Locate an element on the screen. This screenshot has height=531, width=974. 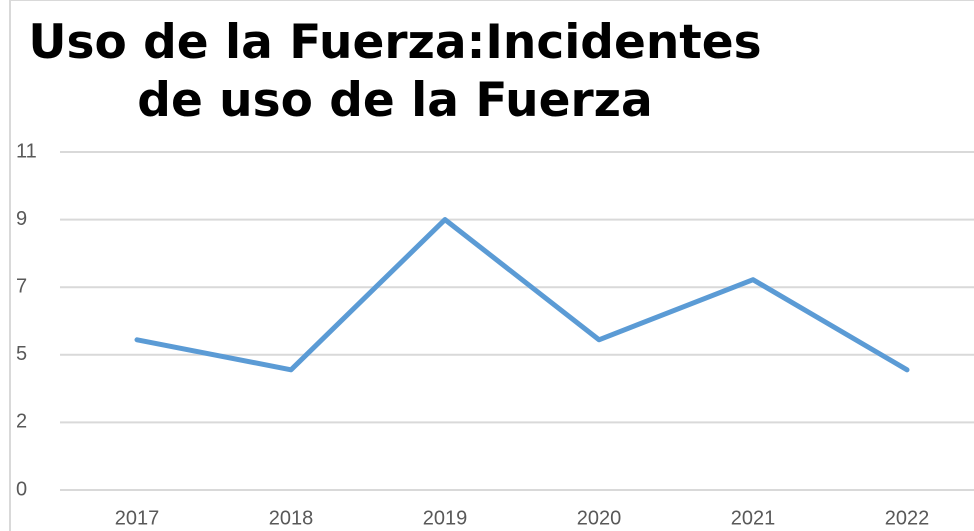
x-tick-label: 2021 is located at coordinates (753, 518).